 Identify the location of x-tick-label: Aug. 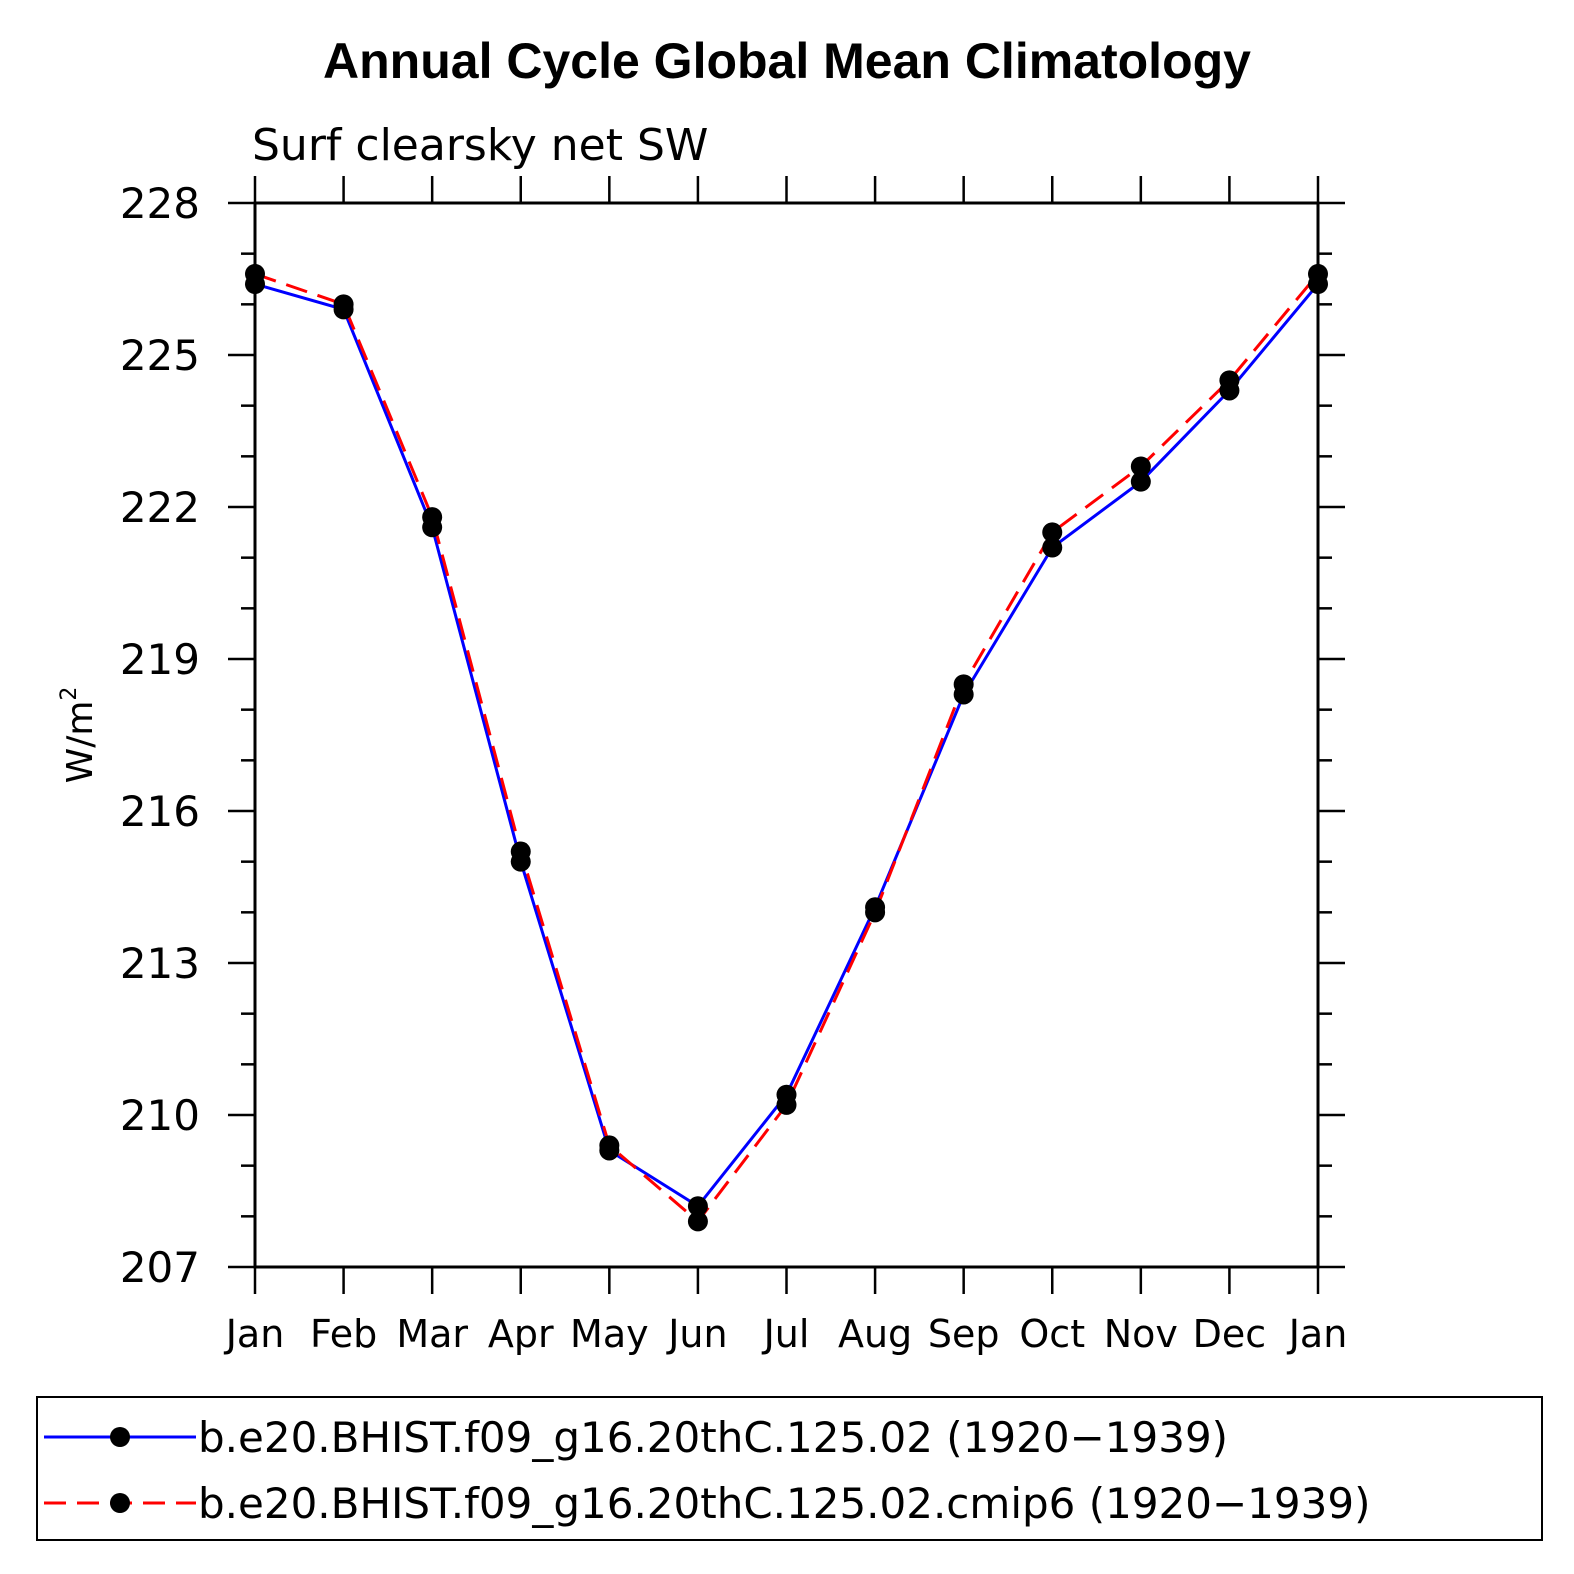
(875, 1334).